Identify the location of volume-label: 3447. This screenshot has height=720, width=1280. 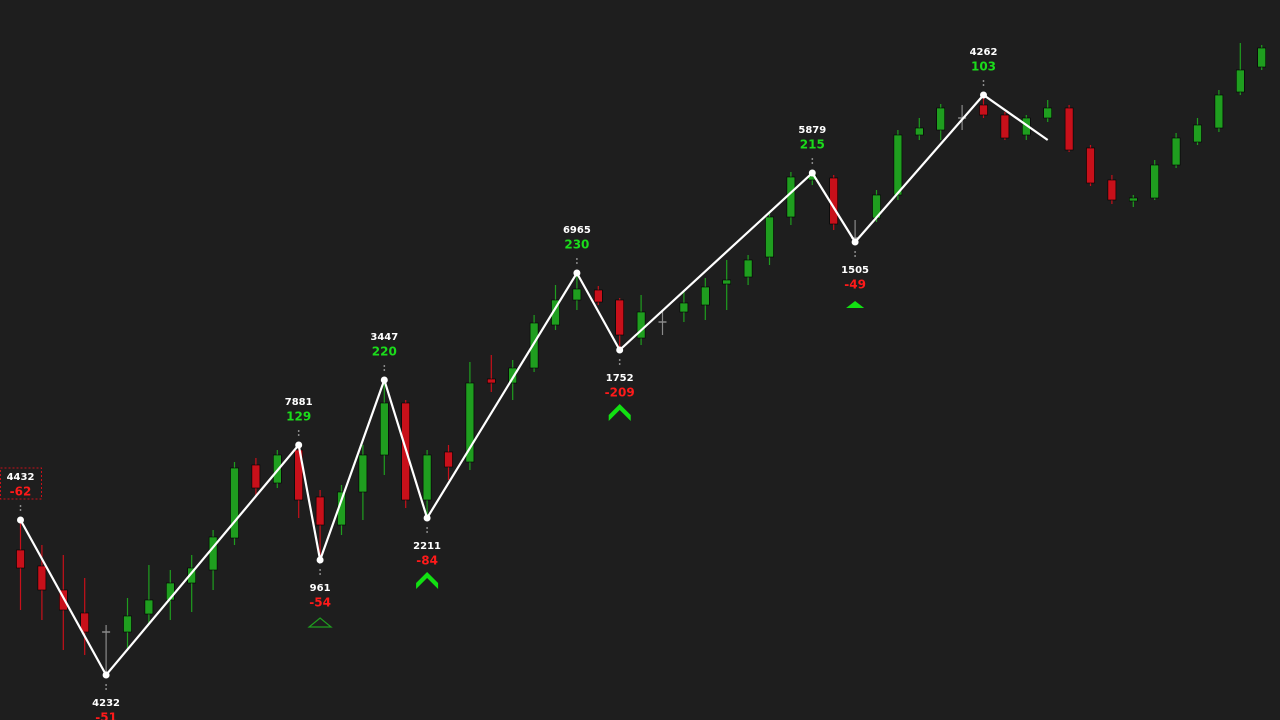
(384, 337).